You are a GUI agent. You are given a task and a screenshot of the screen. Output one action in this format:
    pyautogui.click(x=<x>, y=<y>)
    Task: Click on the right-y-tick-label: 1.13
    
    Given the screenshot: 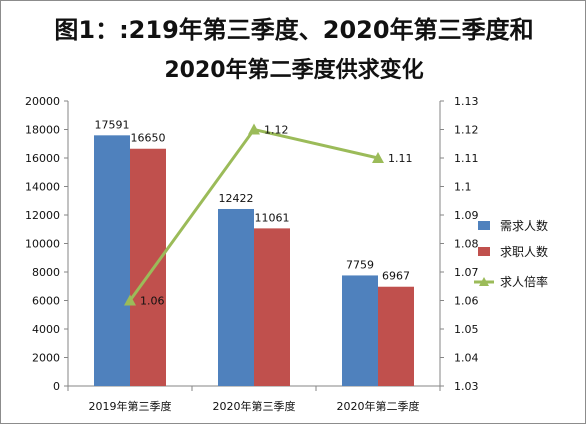 What is the action you would take?
    pyautogui.click(x=466, y=101)
    